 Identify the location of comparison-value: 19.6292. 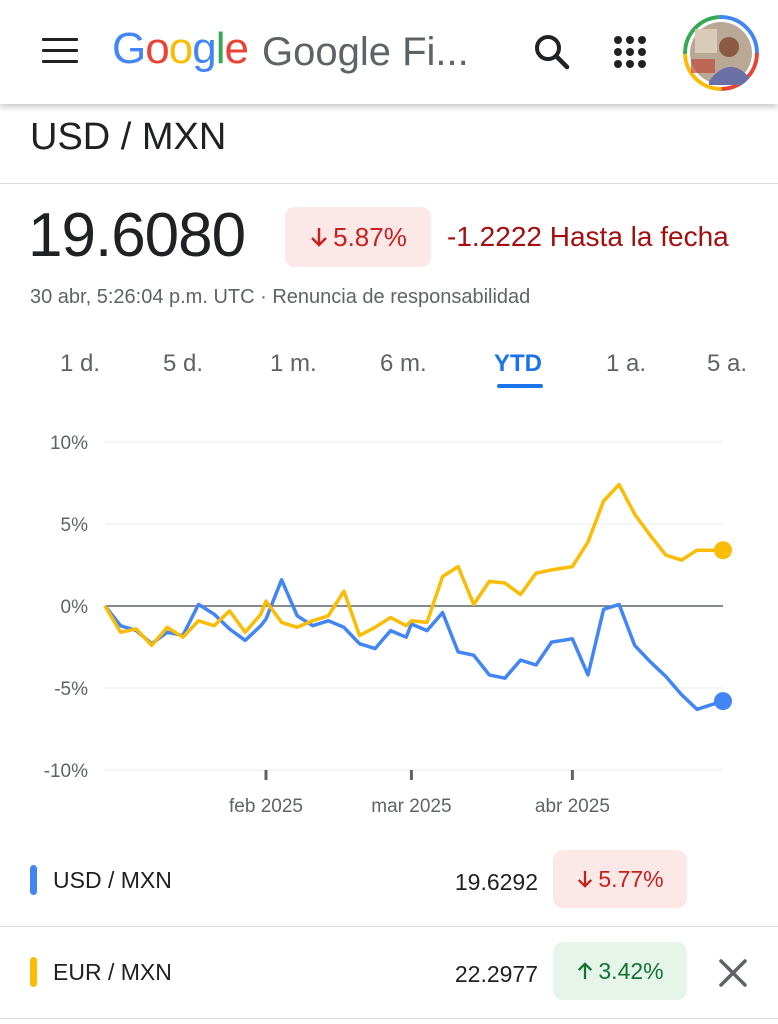
(496, 882).